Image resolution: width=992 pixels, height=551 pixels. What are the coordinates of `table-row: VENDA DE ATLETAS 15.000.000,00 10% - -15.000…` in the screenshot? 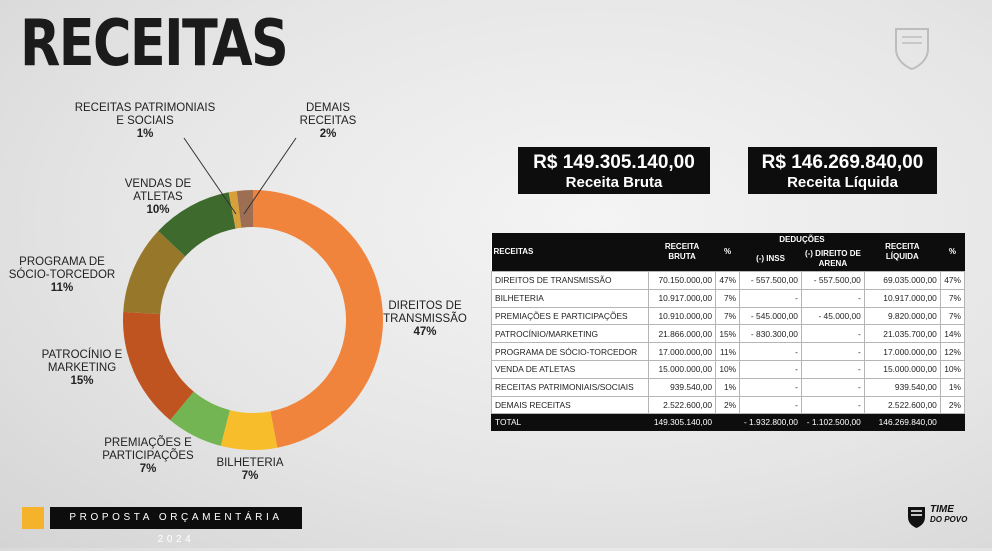 It's located at (728, 369).